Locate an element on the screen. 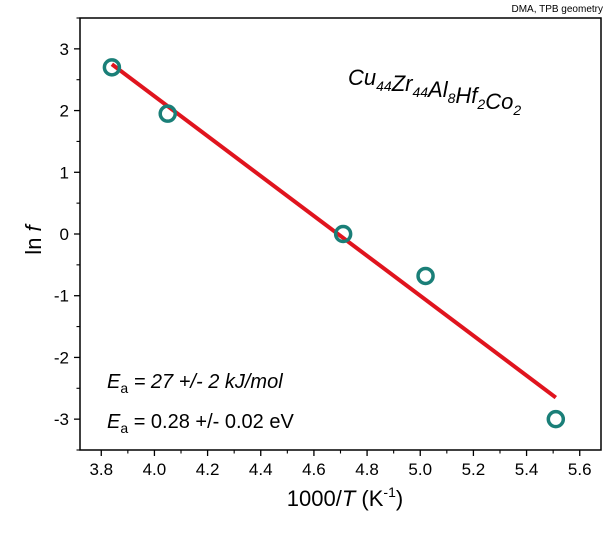 Image resolution: width=610 pixels, height=535 pixels. formula-element: Zr is located at coordinates (402, 83).